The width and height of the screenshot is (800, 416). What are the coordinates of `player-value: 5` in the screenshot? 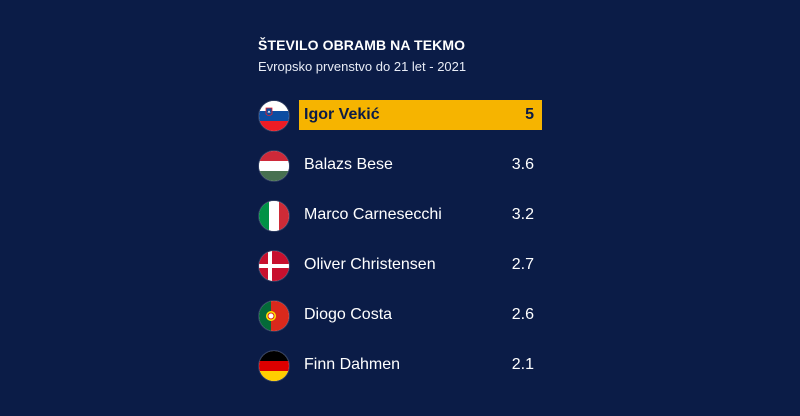 It's located at (529, 114).